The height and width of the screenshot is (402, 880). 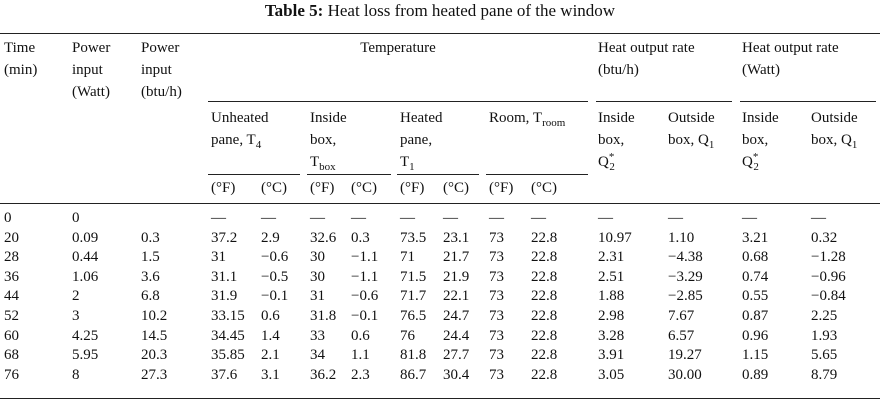 I want to click on table-cell: 76, so click(x=407, y=335).